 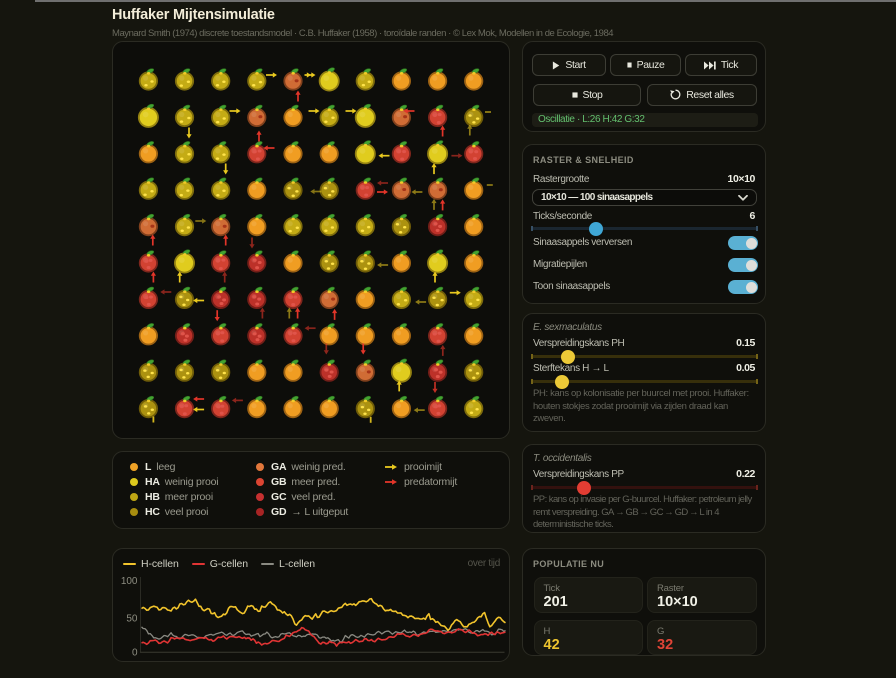 I want to click on svg-text: 50, so click(x=132, y=618).